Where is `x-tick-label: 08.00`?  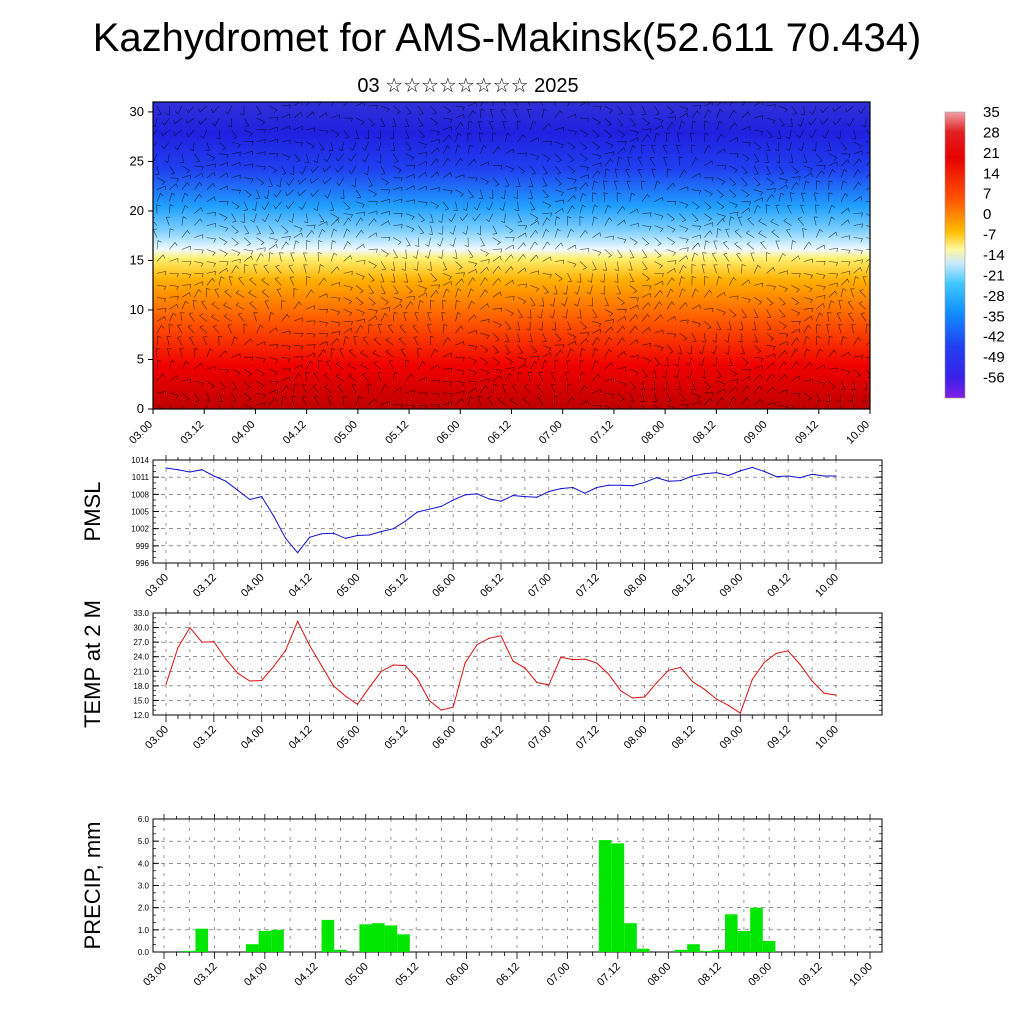 x-tick-label: 08.00 is located at coordinates (653, 433).